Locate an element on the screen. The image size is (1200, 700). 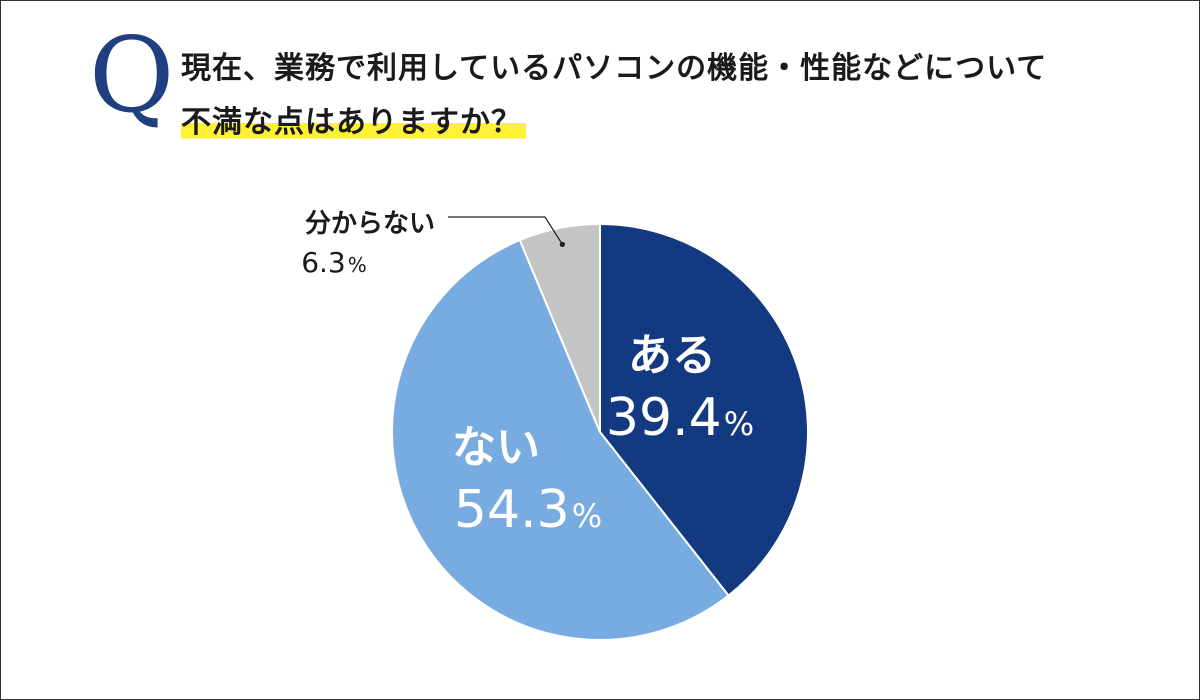
question-mark: Q is located at coordinates (132, 75).